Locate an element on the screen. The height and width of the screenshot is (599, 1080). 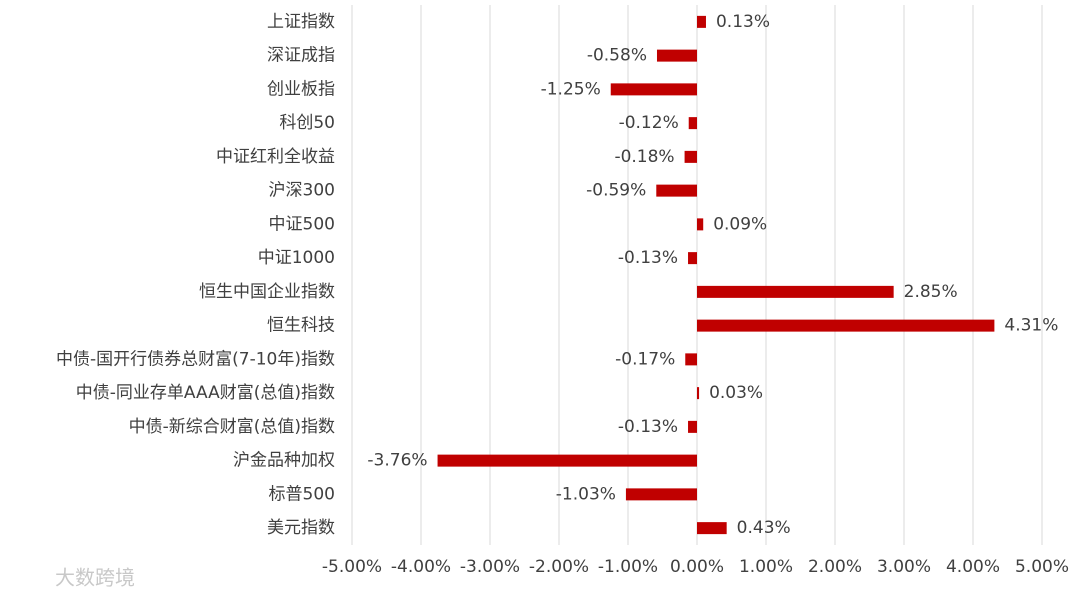
data-label: -1.25% is located at coordinates (571, 89).